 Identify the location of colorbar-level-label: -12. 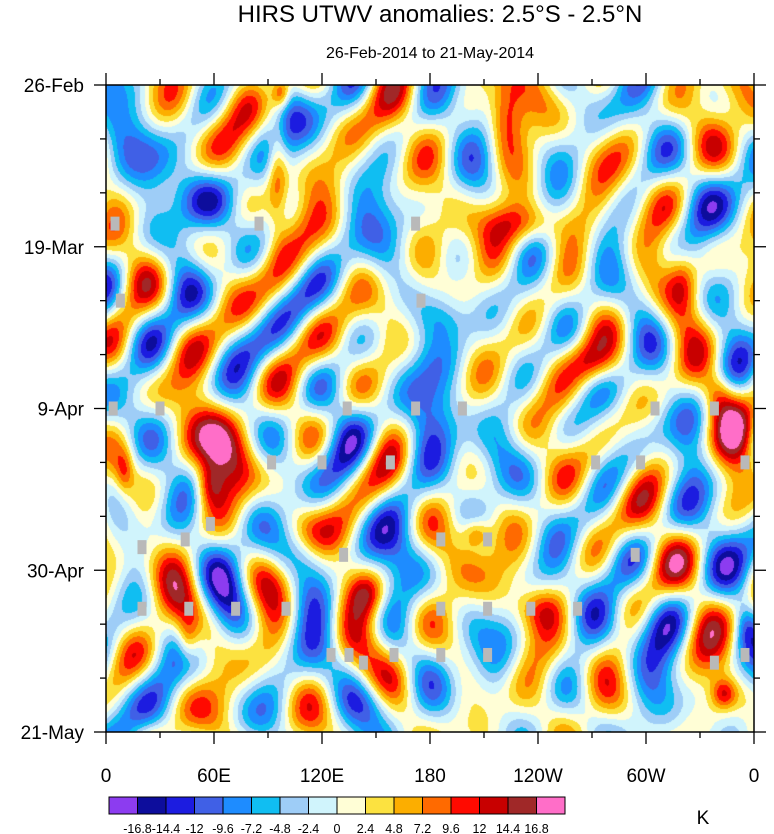
(194, 828).